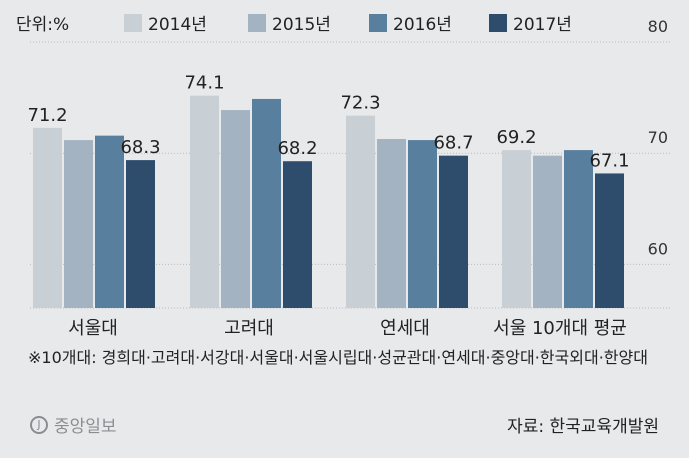 The width and height of the screenshot is (689, 458). I want to click on bar-서울대-2015년, so click(78, 224).